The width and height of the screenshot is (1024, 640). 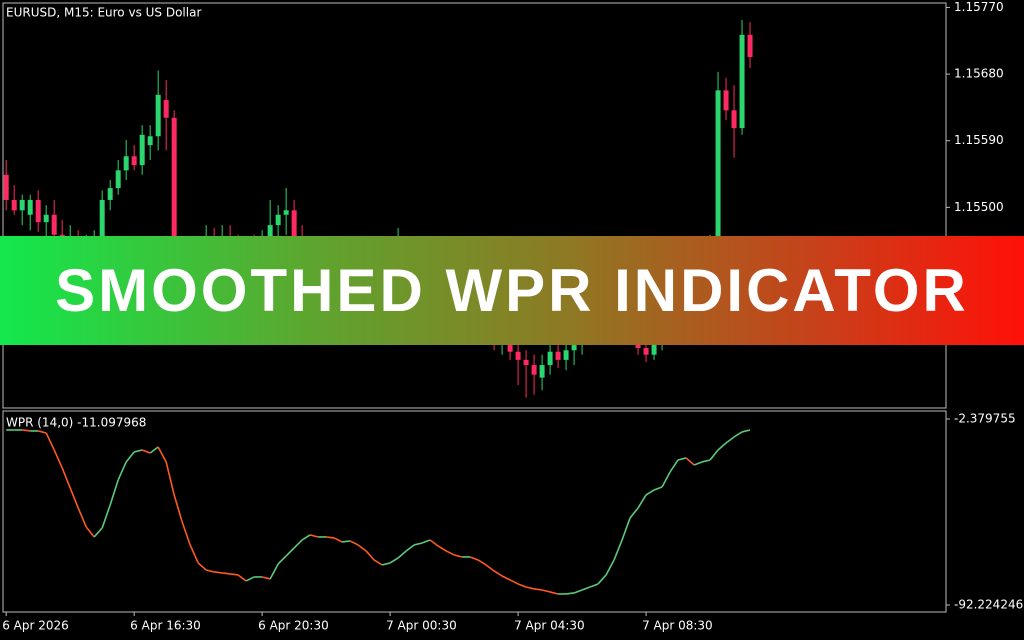 I want to click on y-tick-label: -2.379755, so click(x=985, y=418).